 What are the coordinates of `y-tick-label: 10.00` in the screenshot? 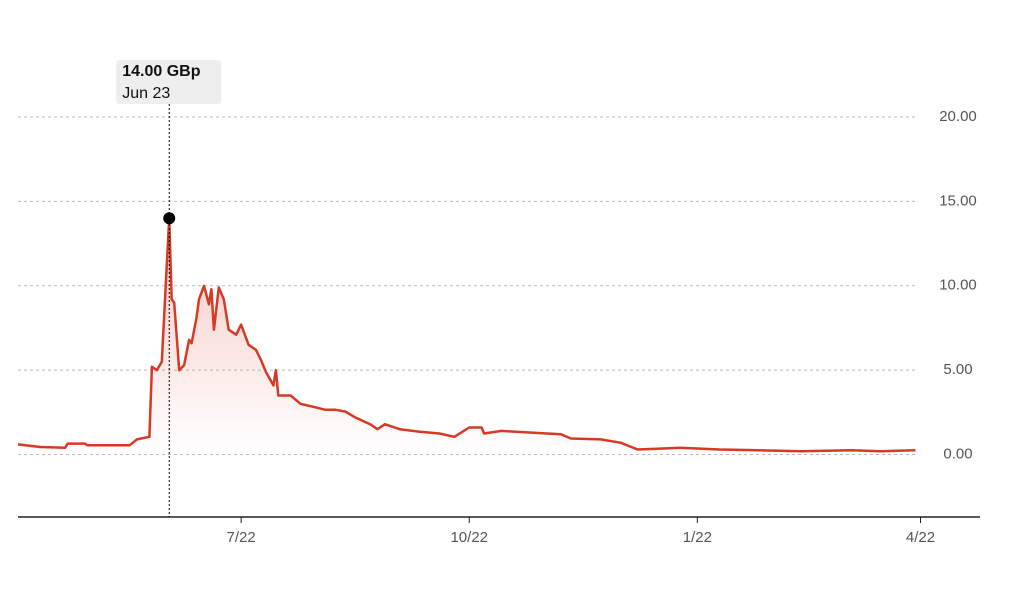 It's located at (958, 285).